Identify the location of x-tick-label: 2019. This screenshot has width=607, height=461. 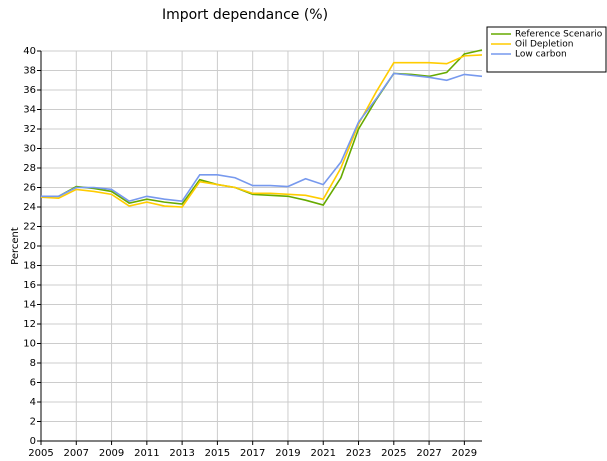
(287, 453).